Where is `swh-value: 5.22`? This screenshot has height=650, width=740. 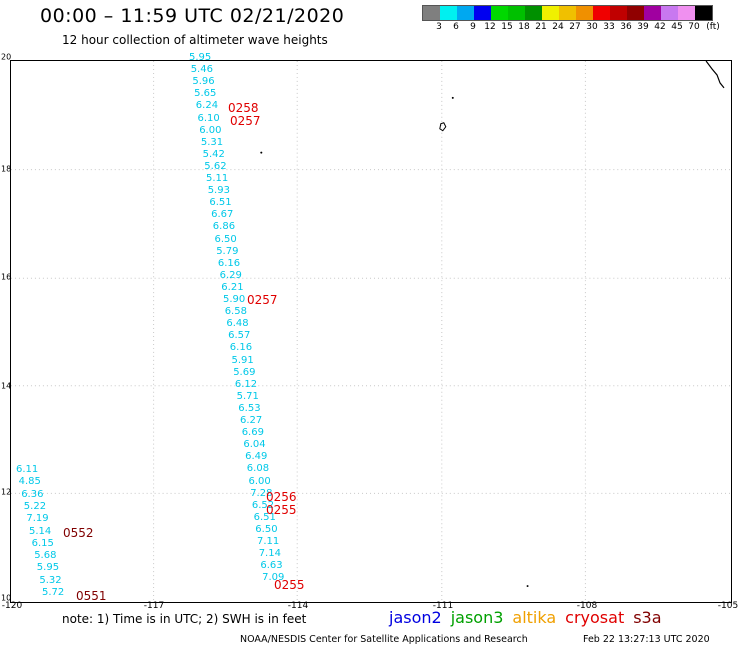 swh-value: 5.22 is located at coordinates (35, 506).